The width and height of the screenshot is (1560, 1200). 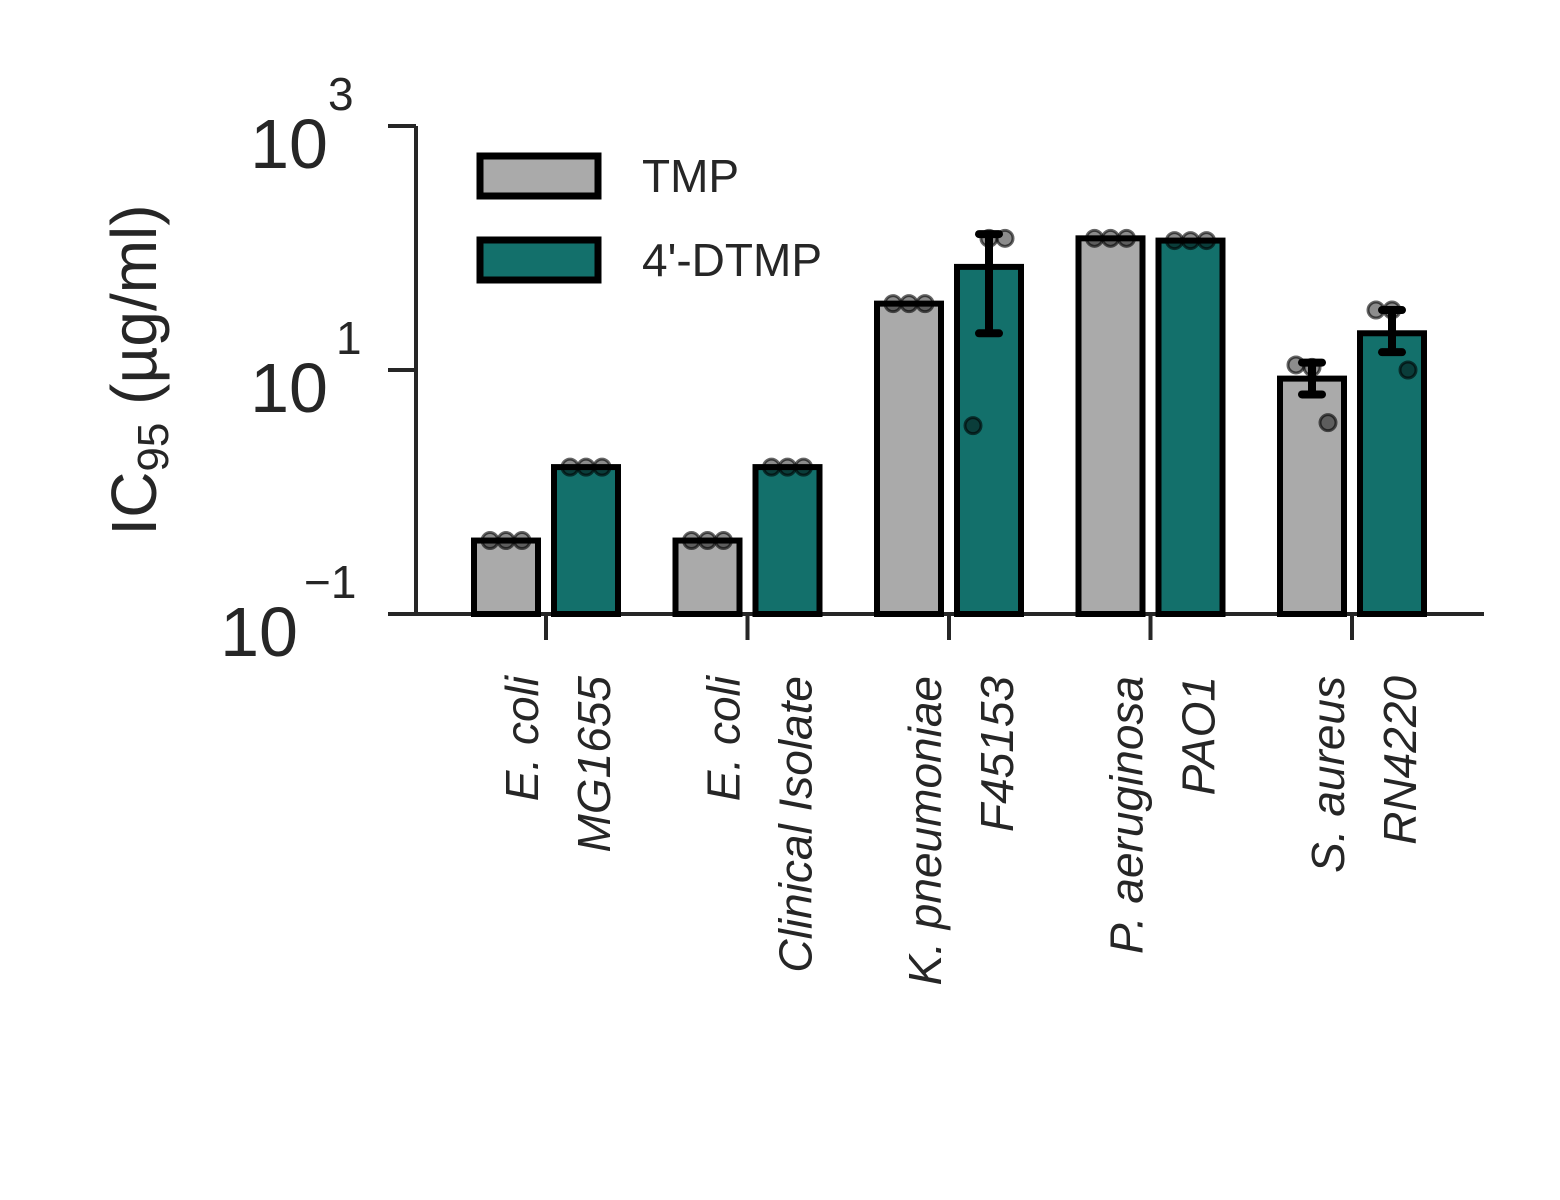 I want to click on legend-label-dtmp: 4'-DTMP, so click(x=732, y=260).